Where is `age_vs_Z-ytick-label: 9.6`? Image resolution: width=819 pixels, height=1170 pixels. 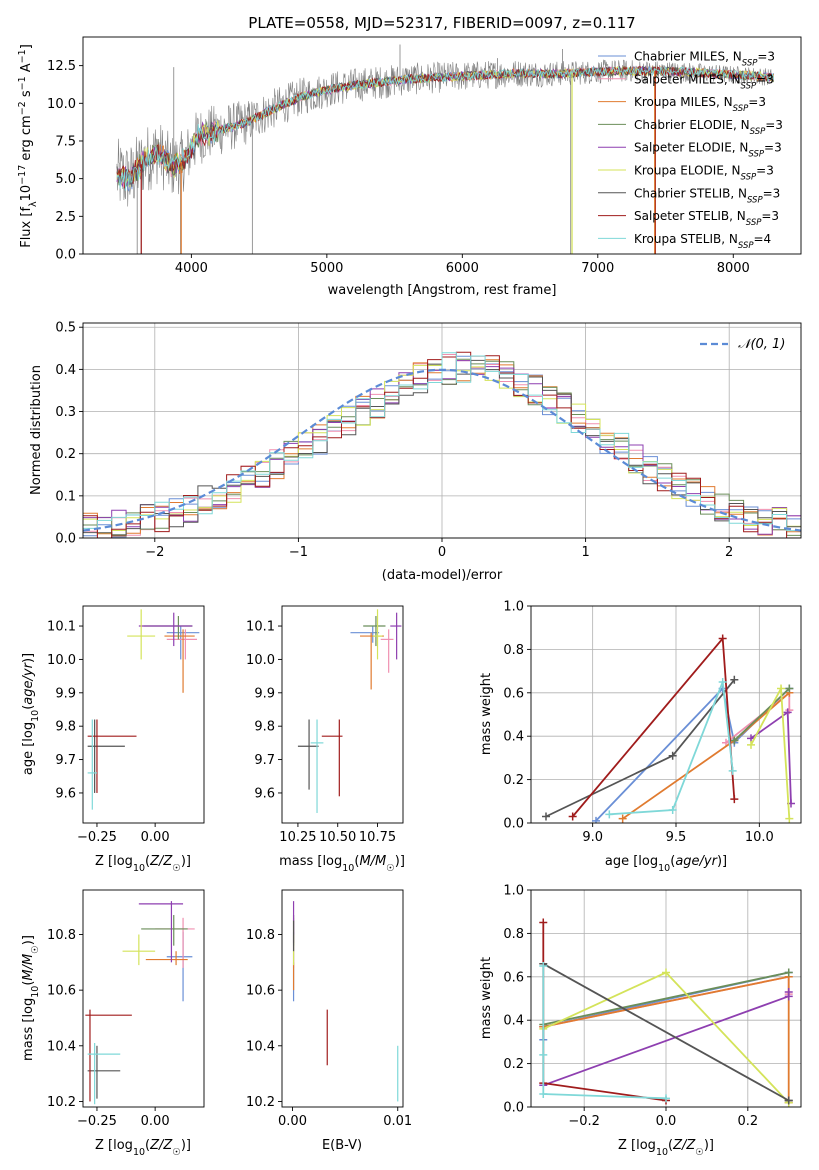 age_vs_Z-ytick-label: 9.6 is located at coordinates (65, 793).